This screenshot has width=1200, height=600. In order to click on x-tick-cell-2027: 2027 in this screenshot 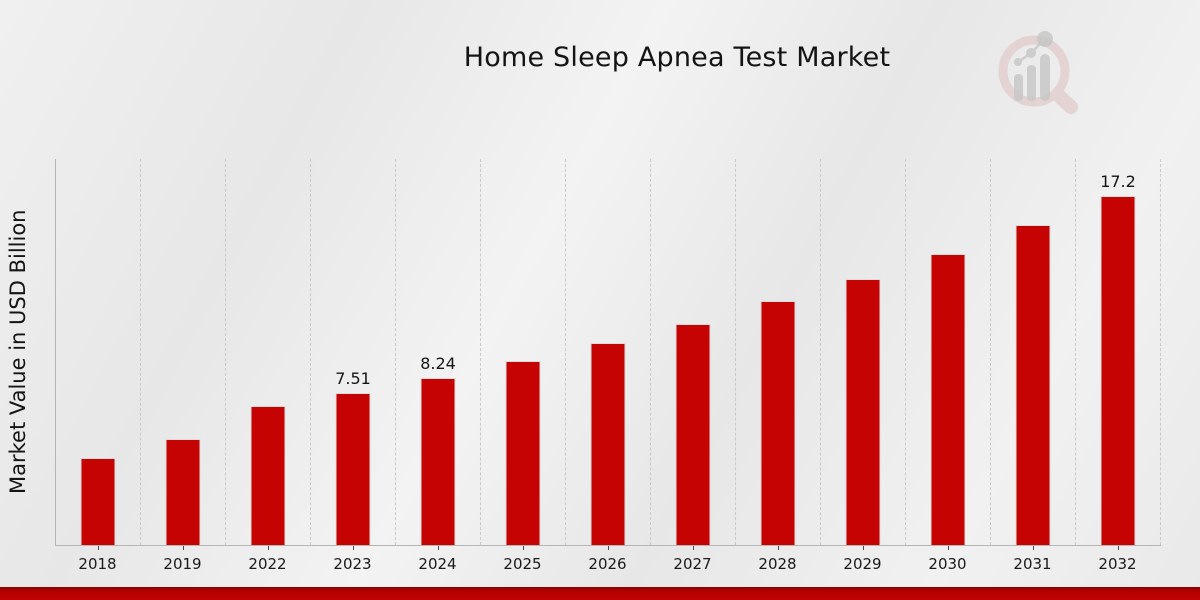, I will do `click(692, 559)`.